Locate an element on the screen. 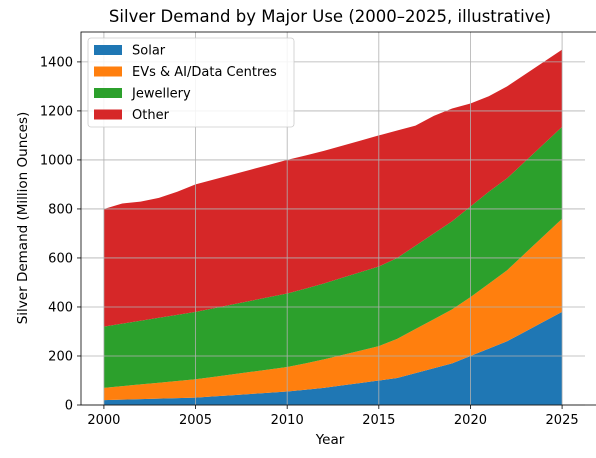 This screenshot has height=458, width=596. x-tick-label-2: 2010 is located at coordinates (287, 420).